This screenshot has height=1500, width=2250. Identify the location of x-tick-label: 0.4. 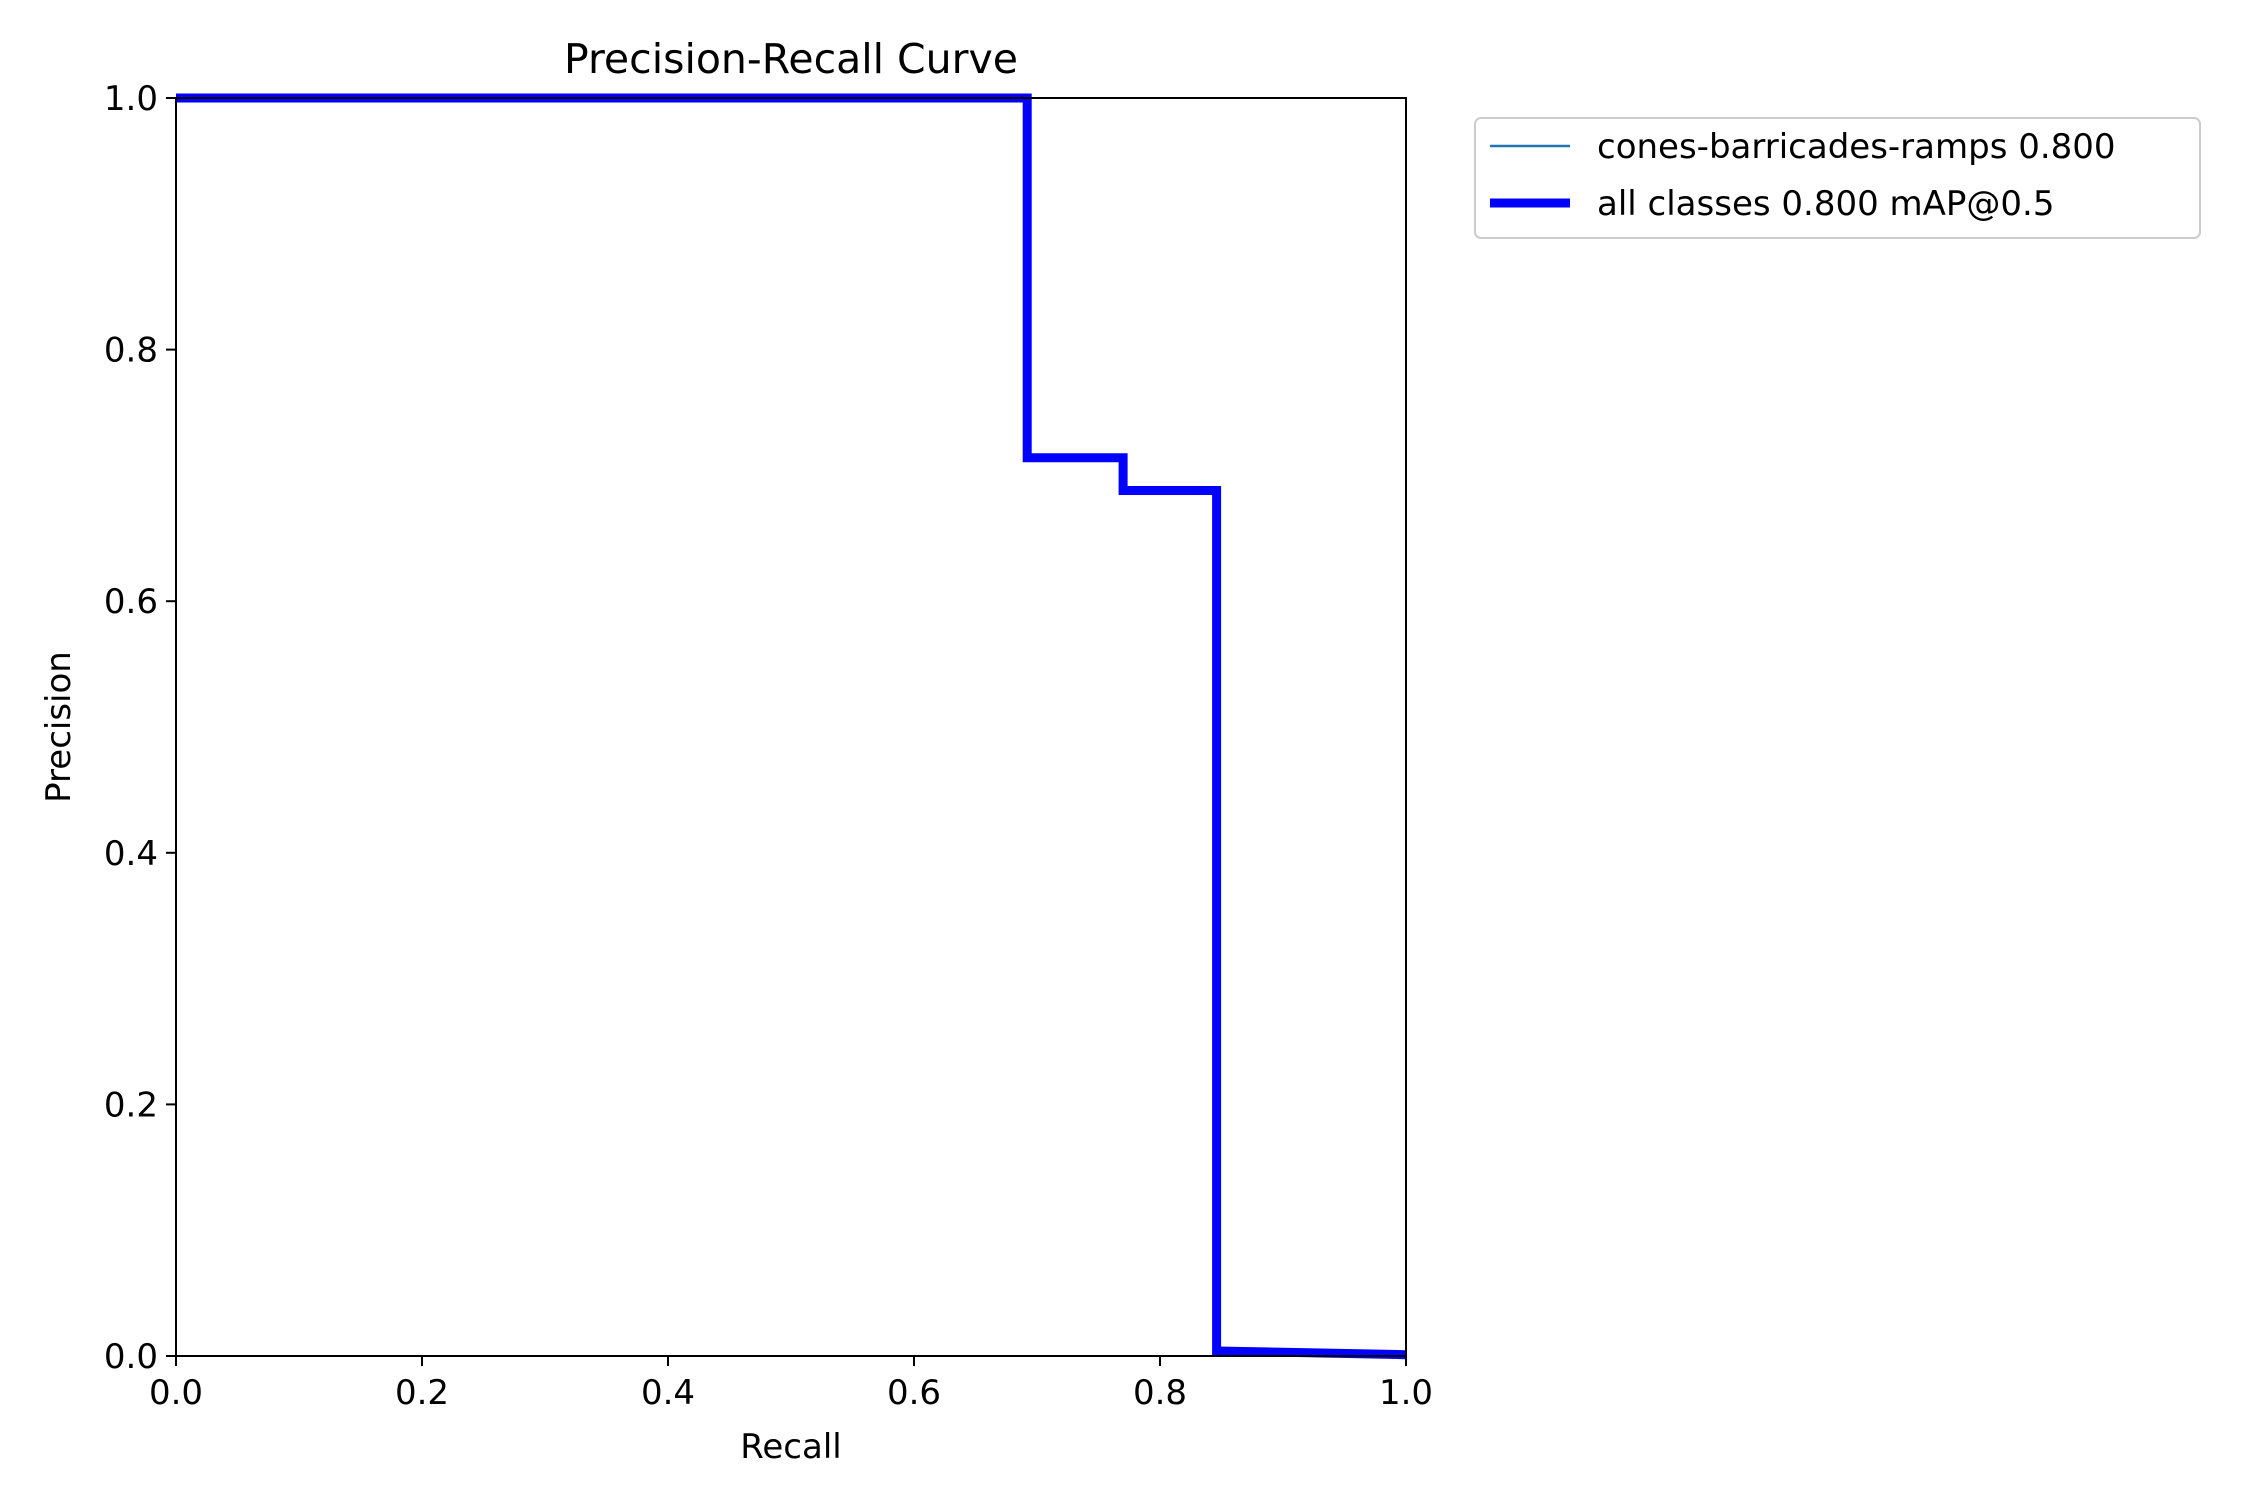
(668, 1393).